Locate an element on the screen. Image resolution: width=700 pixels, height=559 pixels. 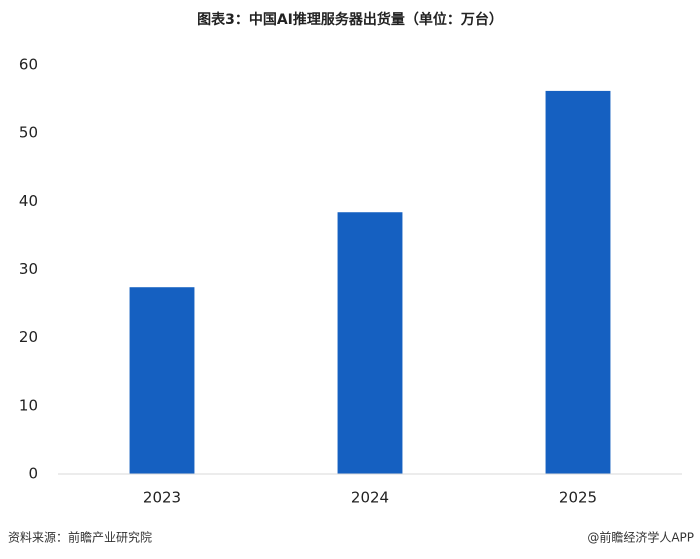
y-tick-label: 40 is located at coordinates (28, 201).